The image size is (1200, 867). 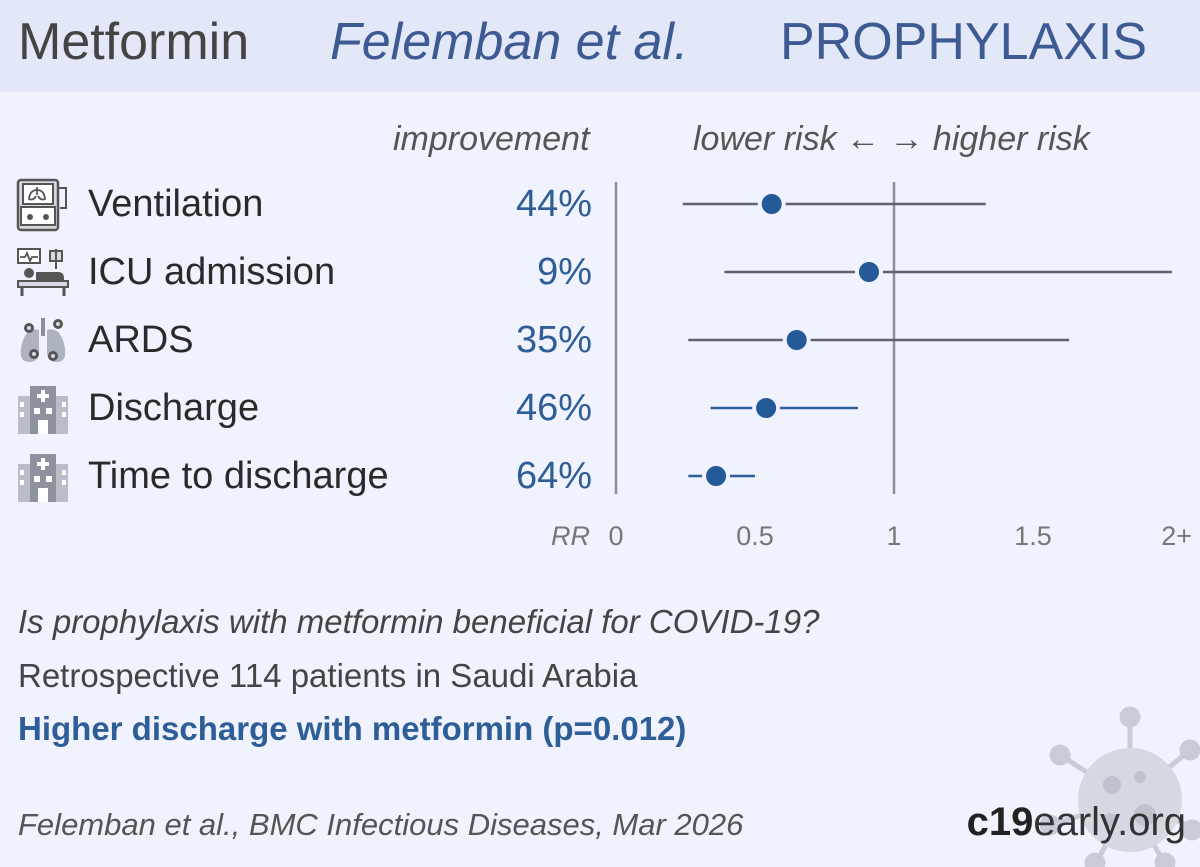 What do you see at coordinates (964, 42) in the screenshot?
I see `study-type: PROPHYLAXIS` at bounding box center [964, 42].